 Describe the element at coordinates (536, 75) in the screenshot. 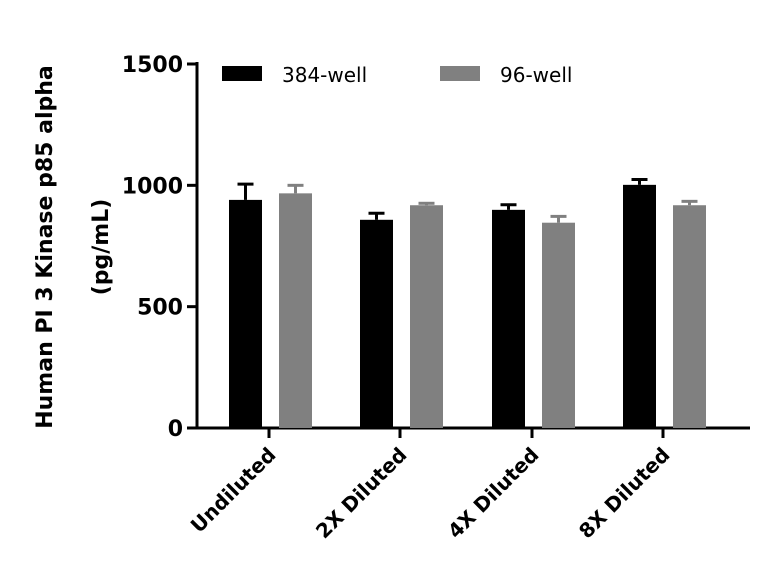

I see `legend-label: 96-well` at that location.